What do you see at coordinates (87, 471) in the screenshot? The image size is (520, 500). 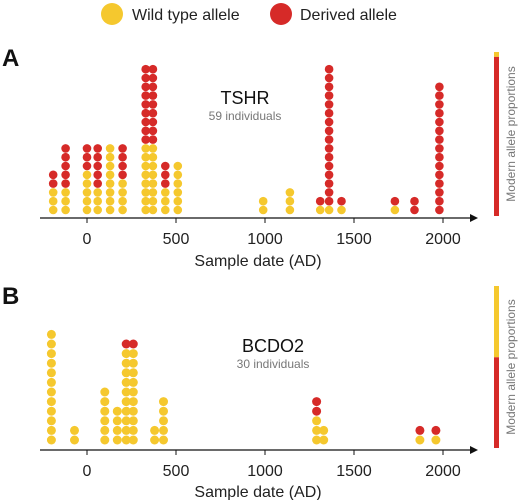 I see `panel-b-x-tick-label: 0` at bounding box center [87, 471].